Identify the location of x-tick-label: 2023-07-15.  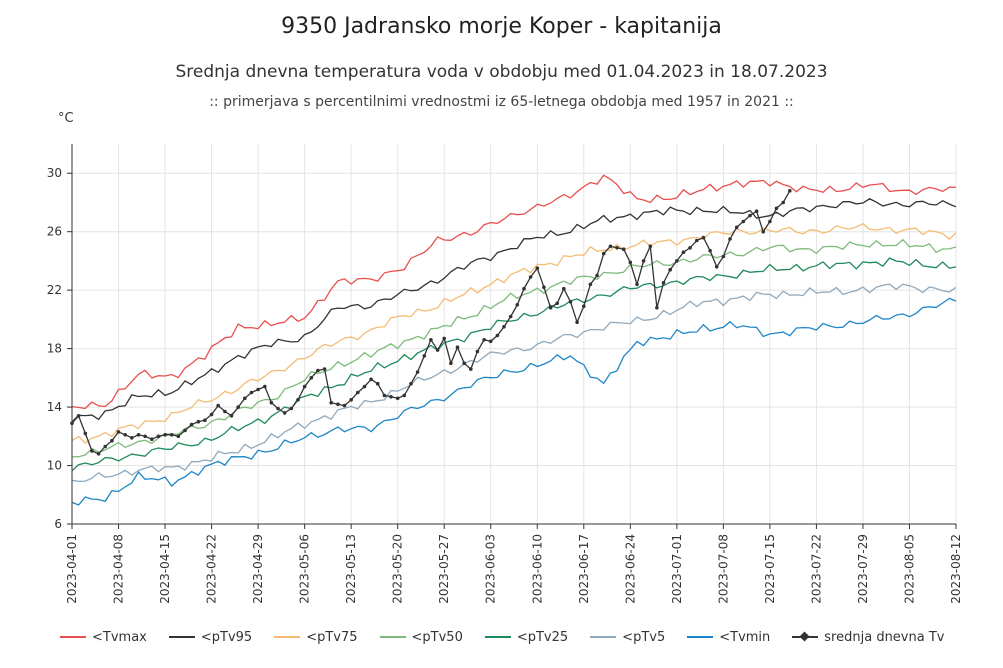
(770, 569).